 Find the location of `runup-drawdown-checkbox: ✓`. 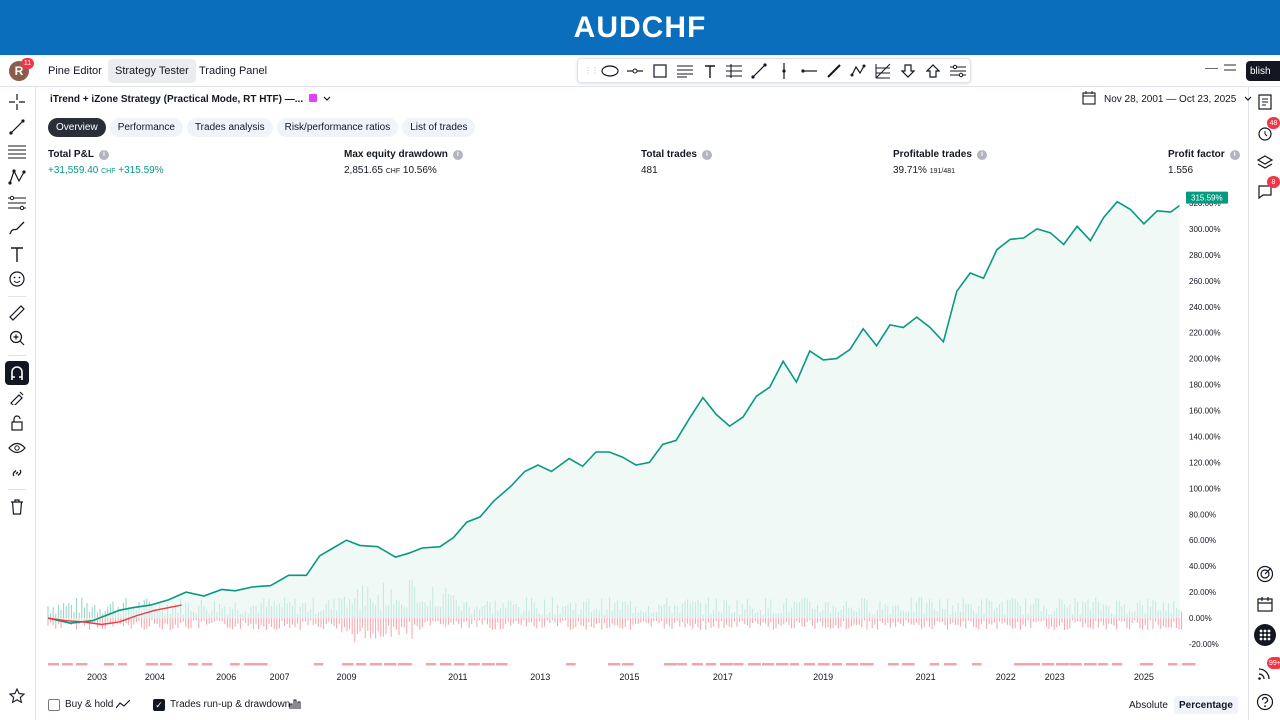

runup-drawdown-checkbox: ✓ is located at coordinates (159, 705).